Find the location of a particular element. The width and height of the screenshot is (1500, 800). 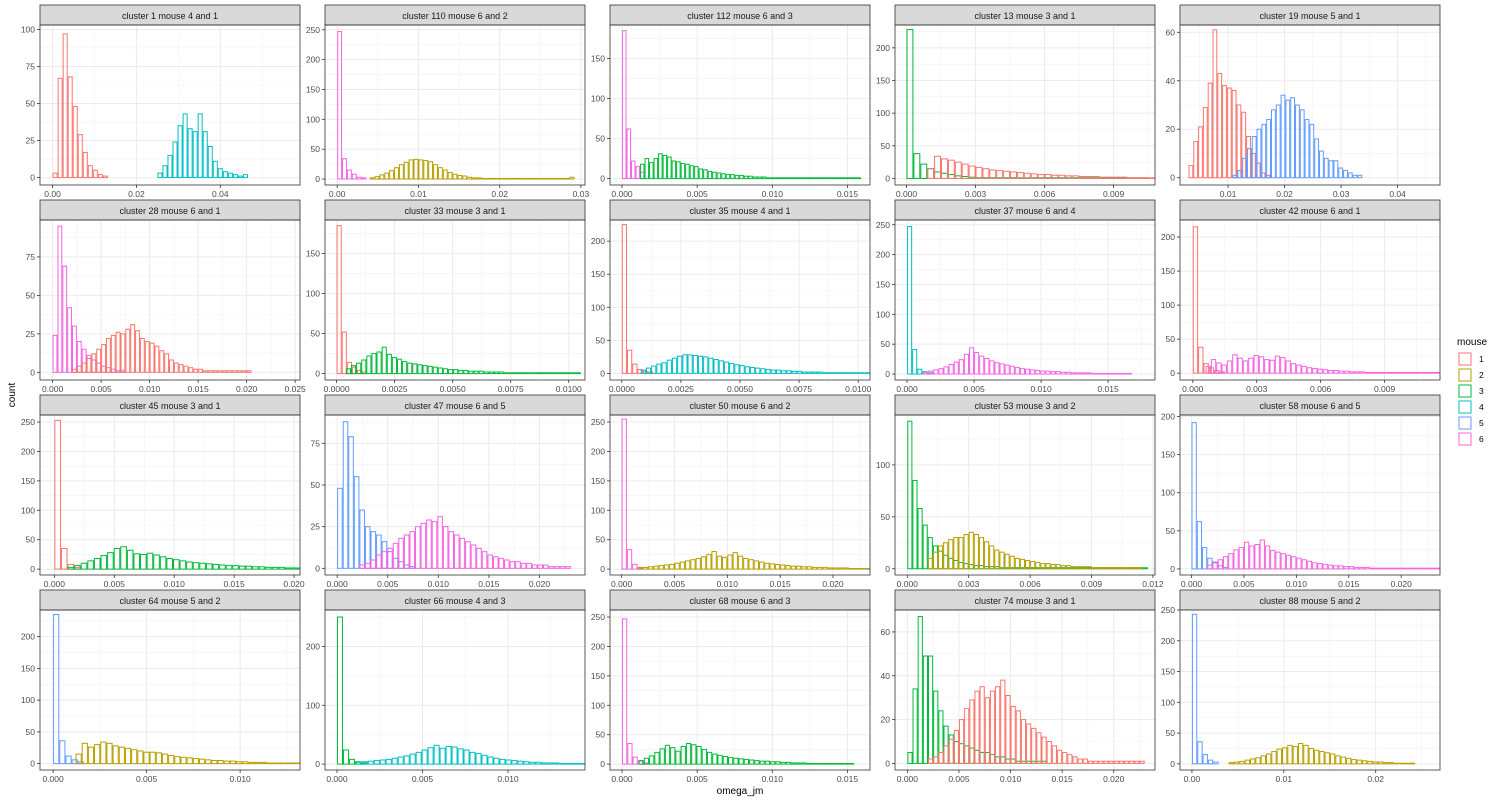

y-tick-label: 150 is located at coordinates (598, 59).